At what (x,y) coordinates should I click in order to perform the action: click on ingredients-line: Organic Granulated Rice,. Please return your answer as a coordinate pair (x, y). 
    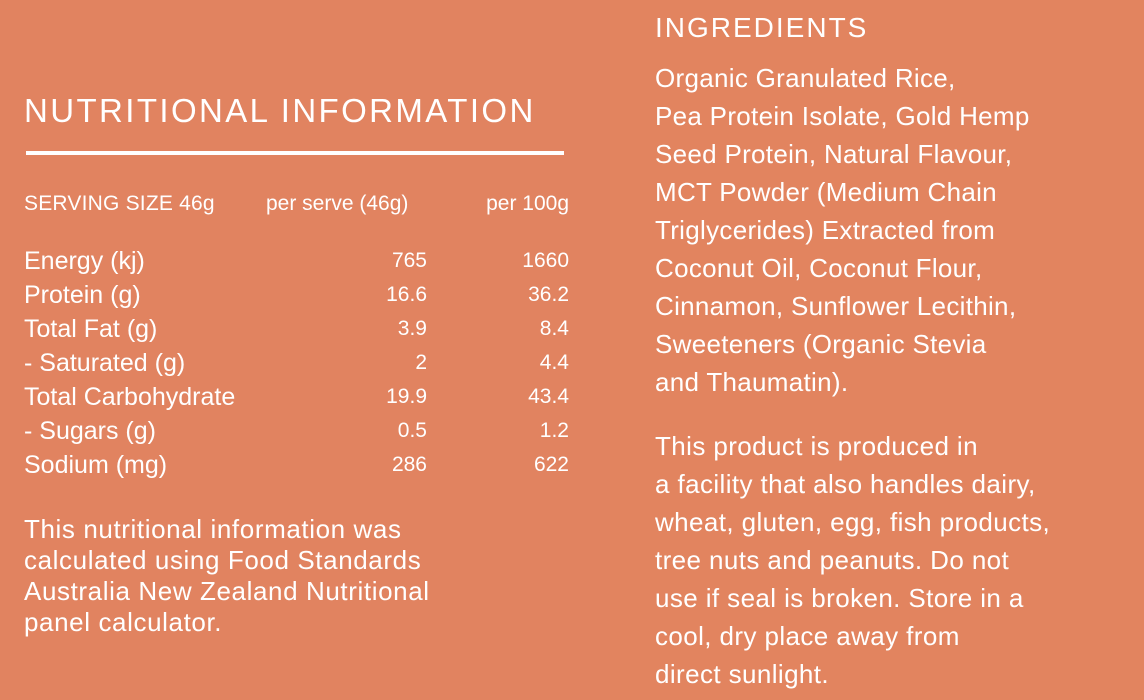
    Looking at the image, I should click on (805, 78).